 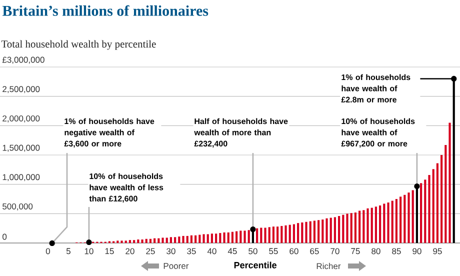 I want to click on text: Poorer, so click(x=176, y=266).